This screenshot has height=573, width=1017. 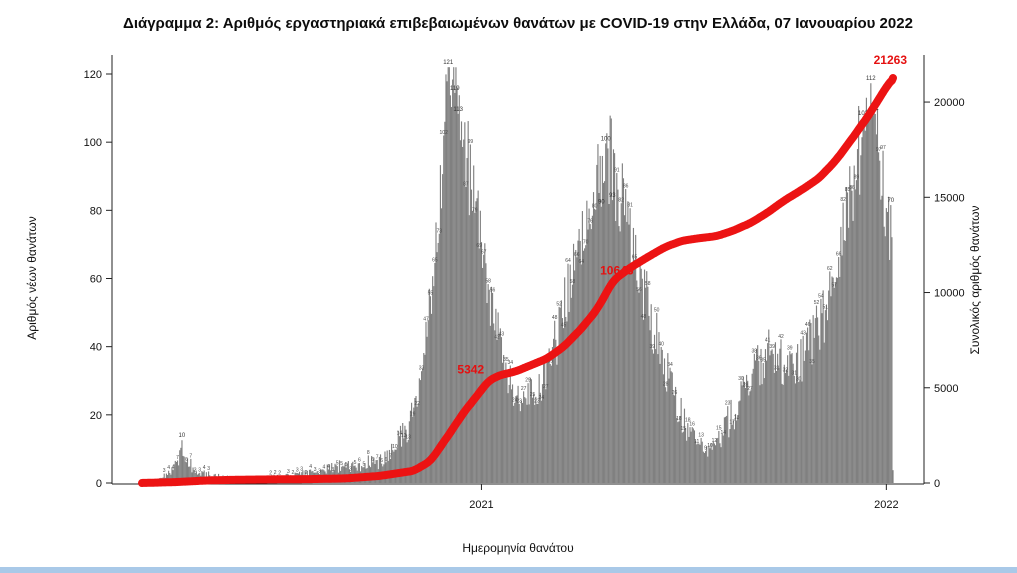 What do you see at coordinates (701, 435) in the screenshot?
I see `svg-text: 13` at bounding box center [701, 435].